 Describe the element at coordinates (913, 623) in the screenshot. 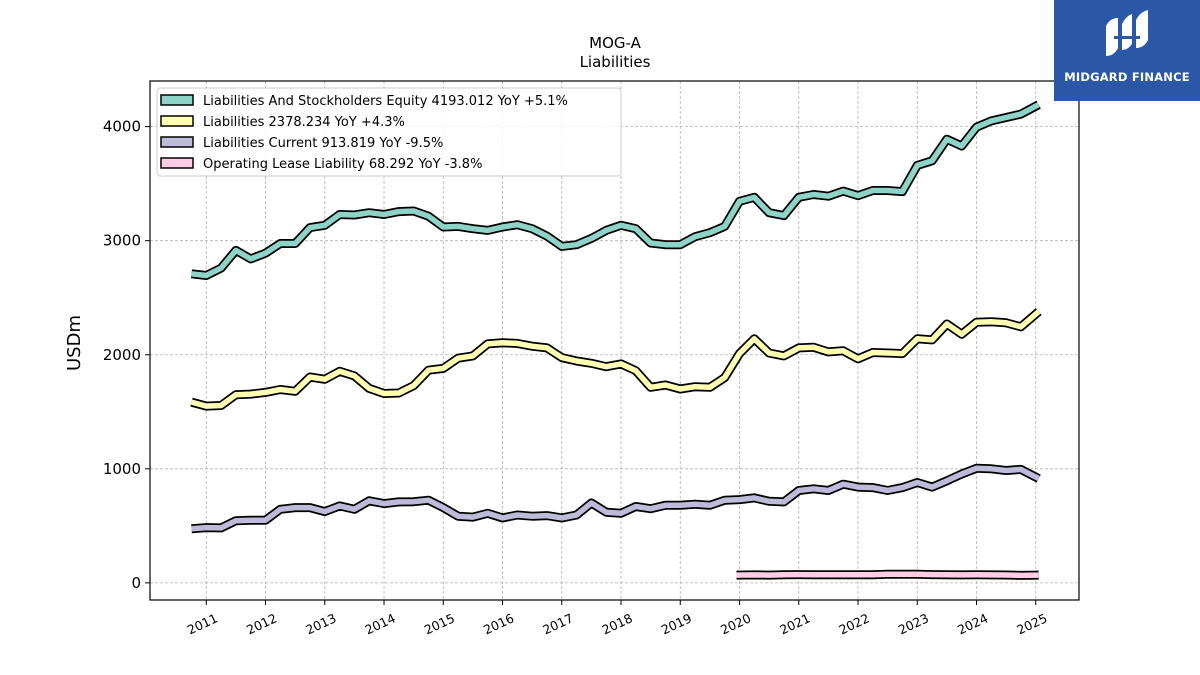

I see `x-tick-label: 2023` at that location.